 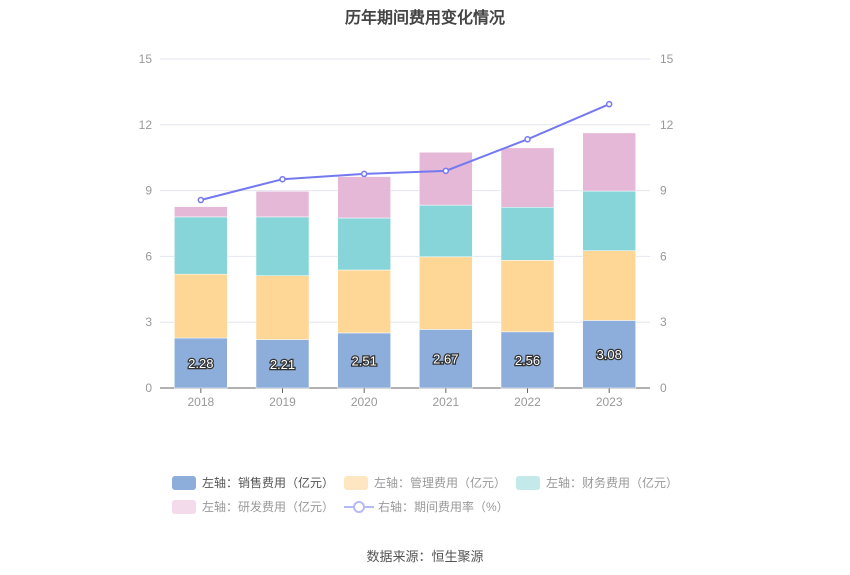 I want to click on line-marker-icon, so click(x=359, y=506).